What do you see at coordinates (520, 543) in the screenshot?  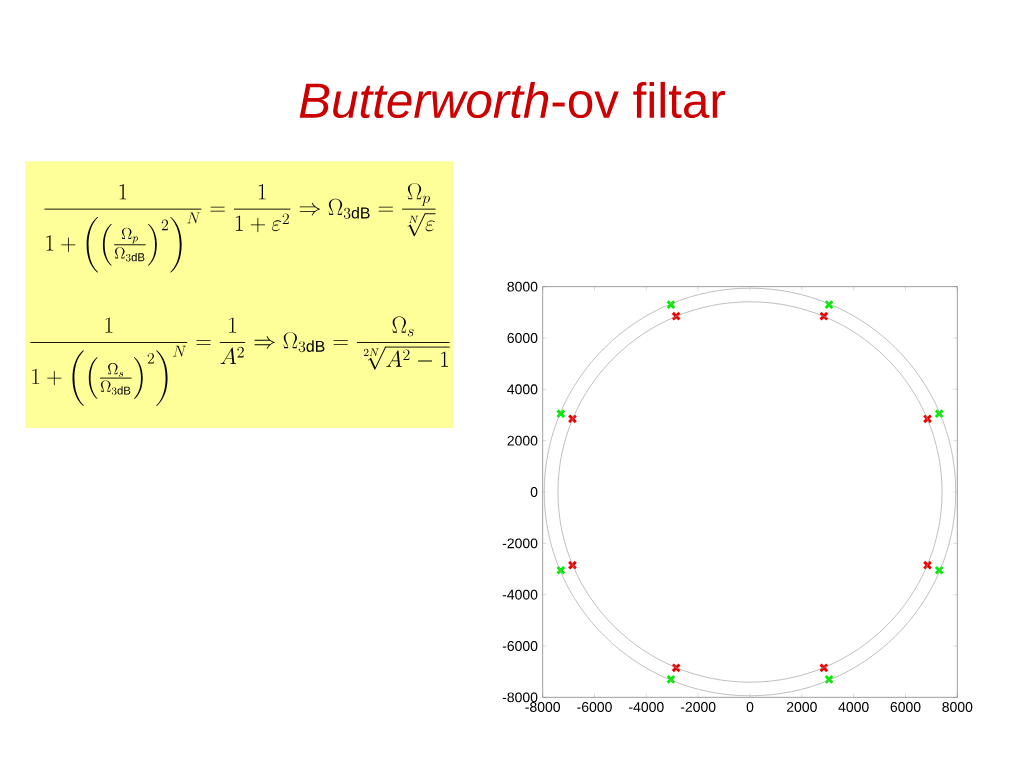 I see `y-tick-label: -2000` at bounding box center [520, 543].